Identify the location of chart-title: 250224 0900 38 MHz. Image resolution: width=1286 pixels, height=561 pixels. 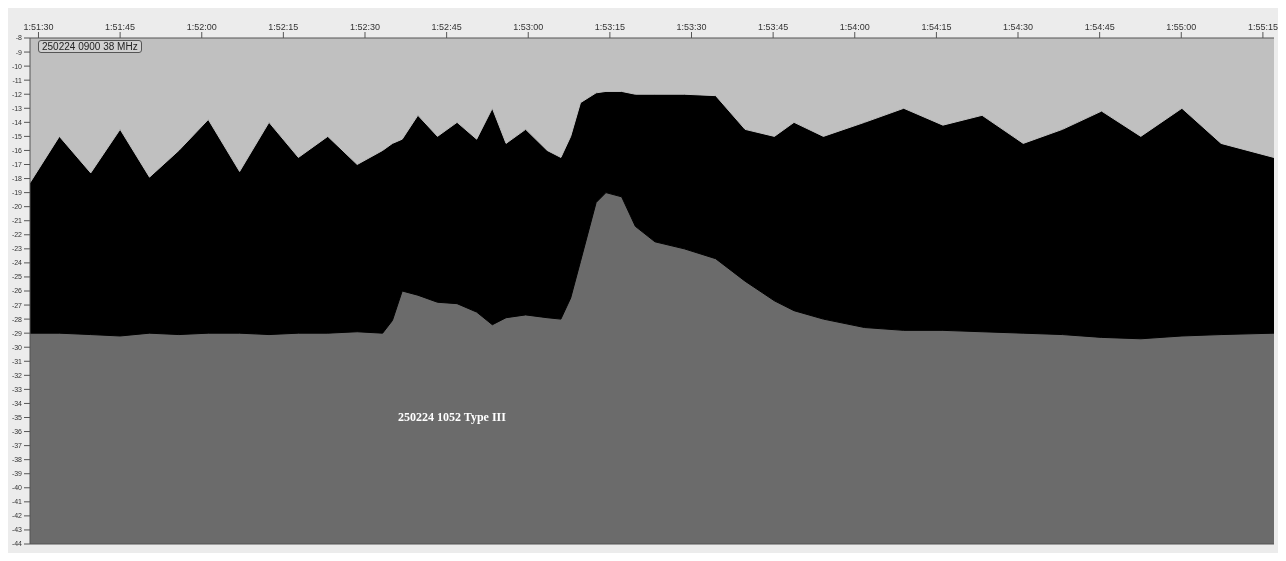
(90, 46).